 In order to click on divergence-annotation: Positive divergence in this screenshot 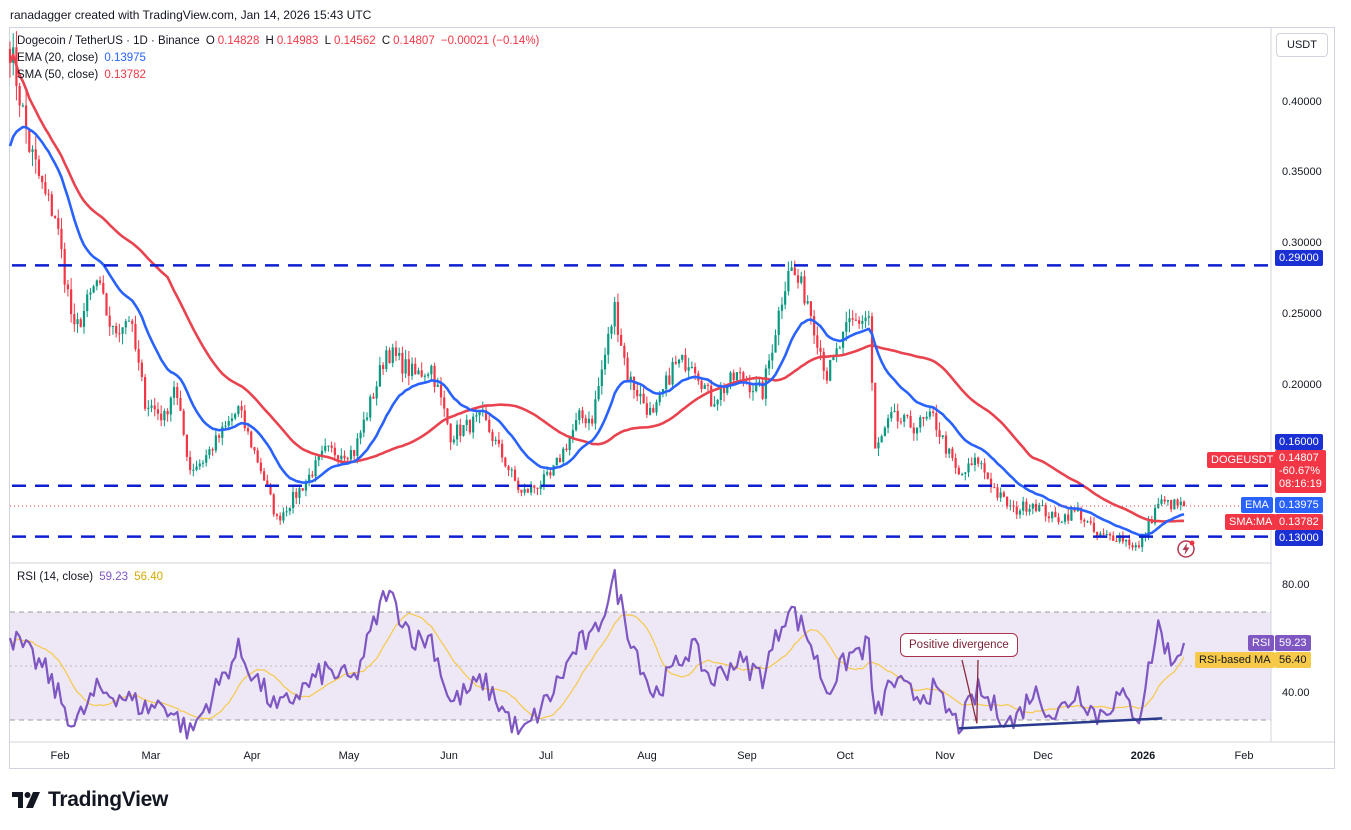, I will do `click(959, 645)`.